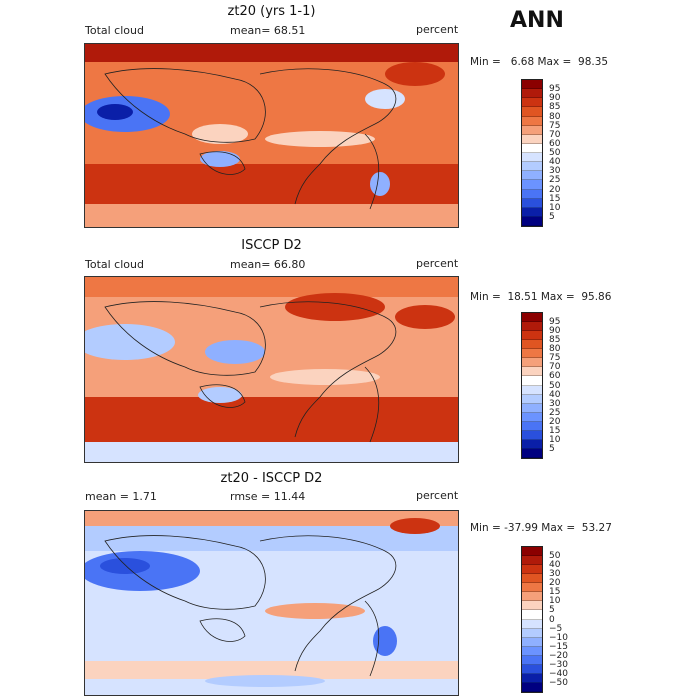  I want to click on colorbar-tick-label: 25, so click(555, 412).